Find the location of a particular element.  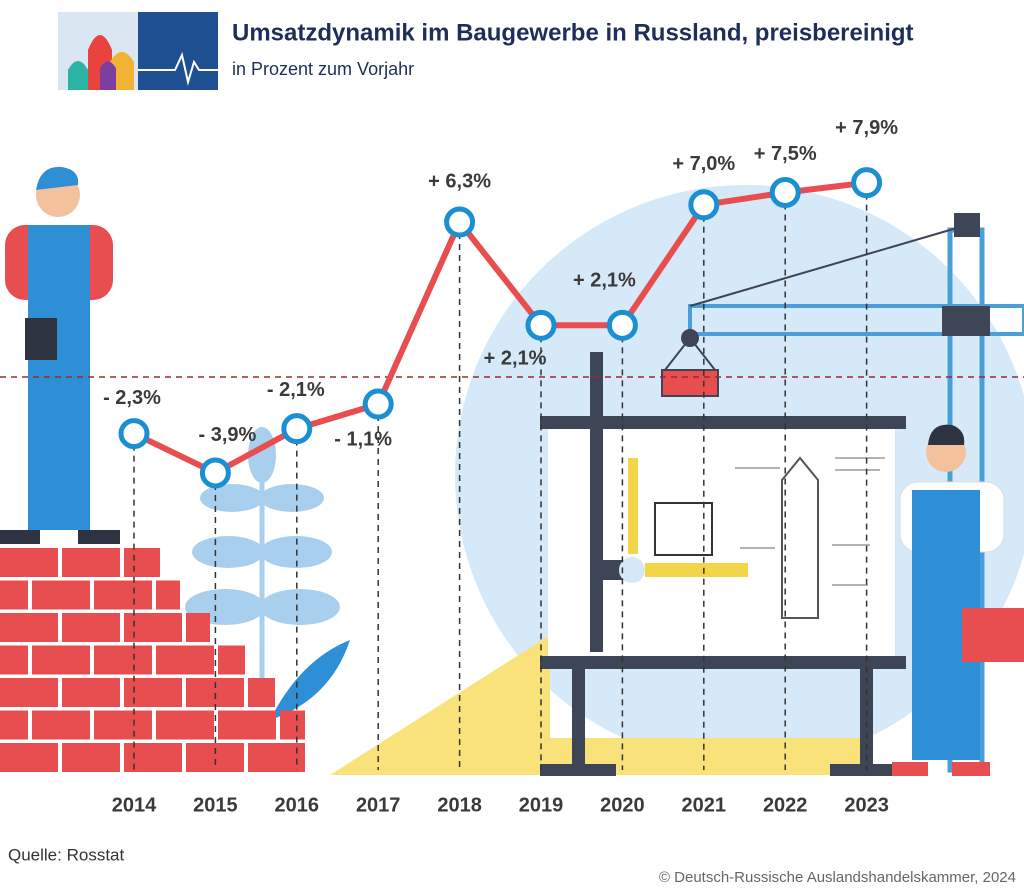

toolbox is located at coordinates (993, 635).